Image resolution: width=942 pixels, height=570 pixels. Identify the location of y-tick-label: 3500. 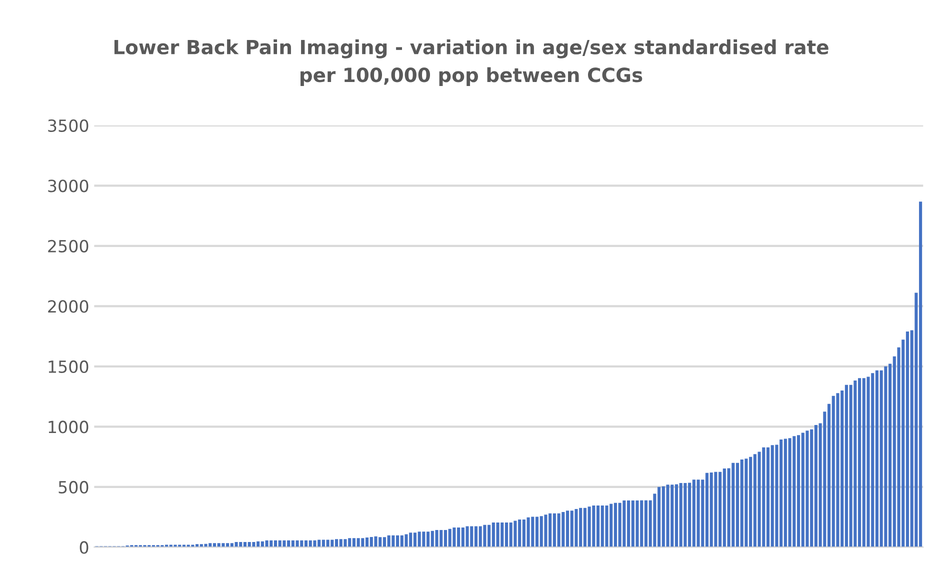
(68, 125).